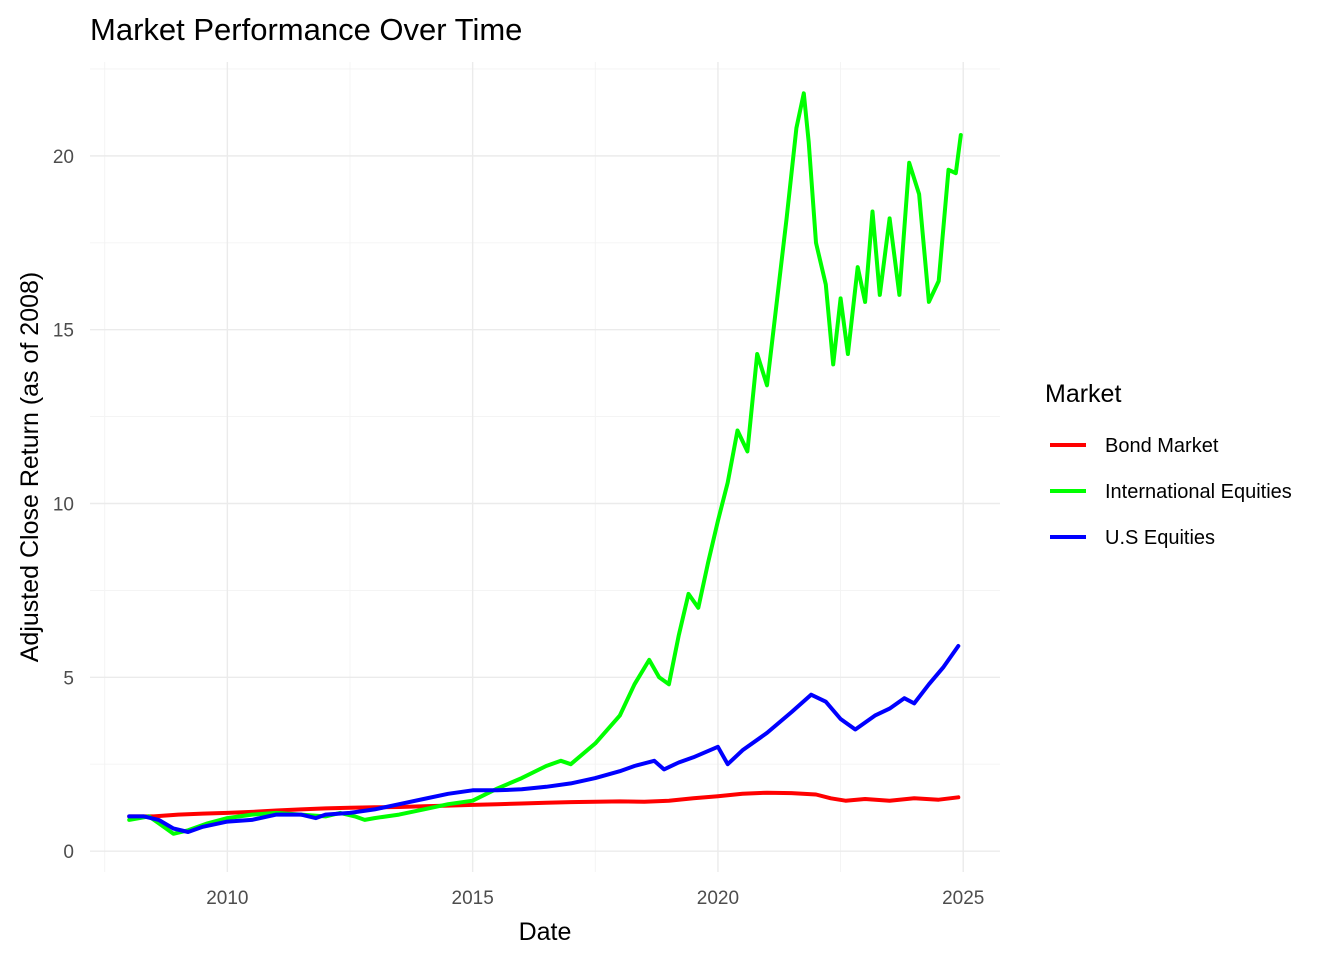  Describe the element at coordinates (544, 804) in the screenshot. I see `series-line-bond-market` at that location.